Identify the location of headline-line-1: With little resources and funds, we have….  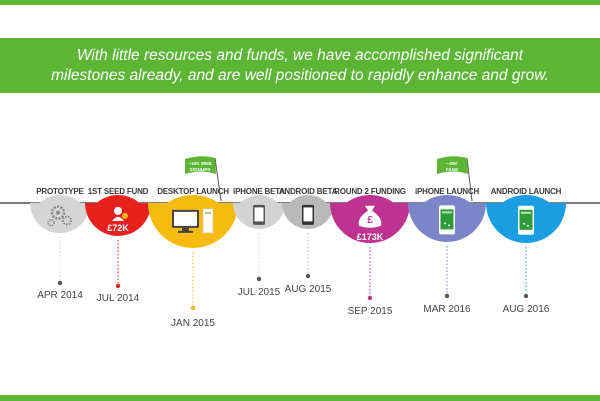
(300, 55).